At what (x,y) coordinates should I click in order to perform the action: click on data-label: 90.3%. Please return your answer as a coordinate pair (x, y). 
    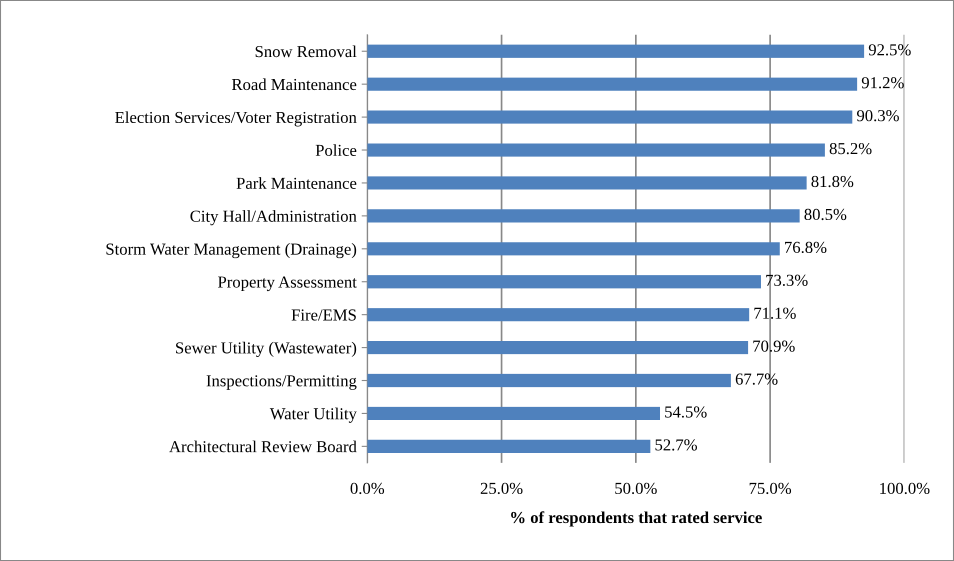
    Looking at the image, I should click on (877, 116).